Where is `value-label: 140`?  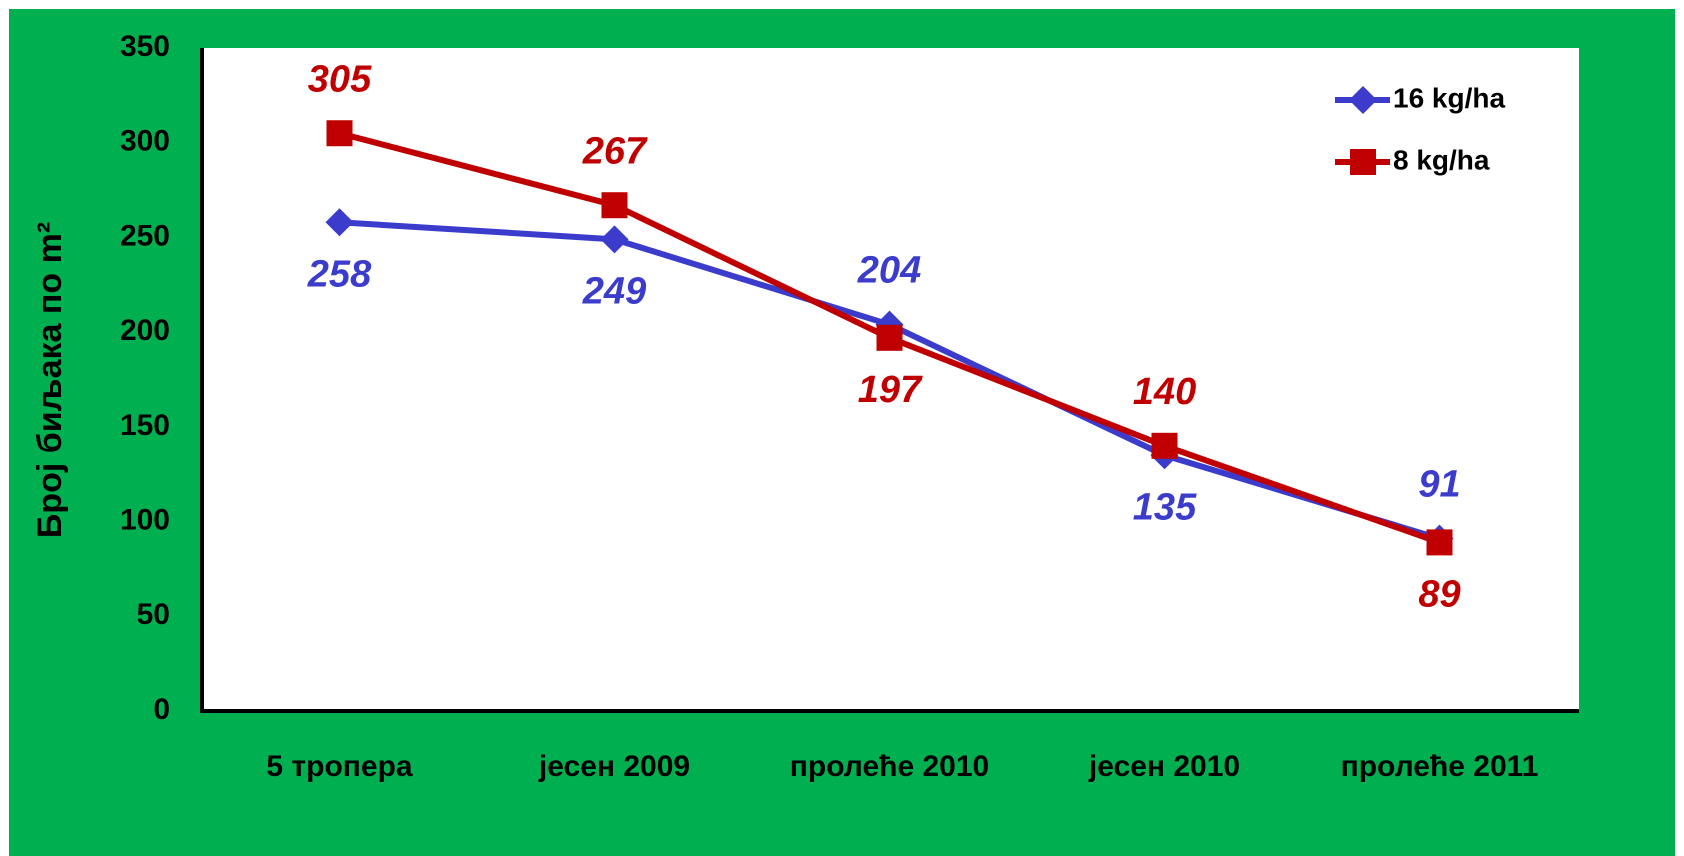
value-label: 140 is located at coordinates (1164, 392).